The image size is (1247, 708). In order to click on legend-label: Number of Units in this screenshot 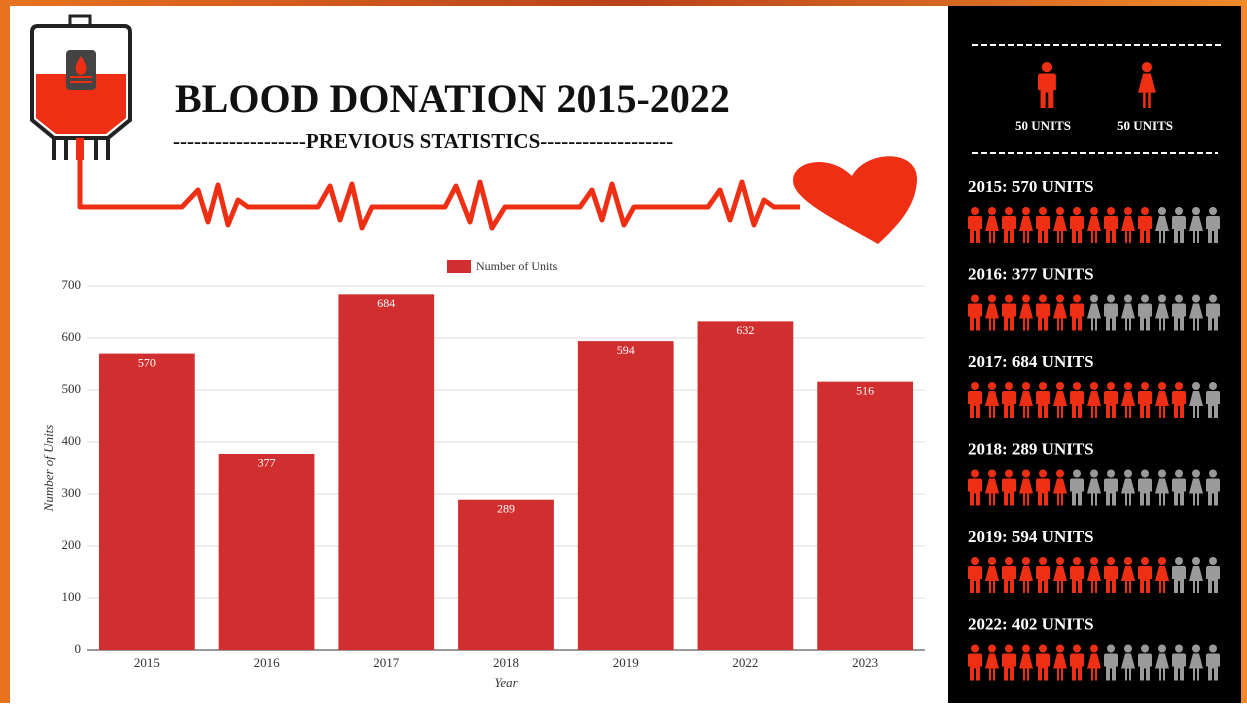, I will do `click(517, 266)`.